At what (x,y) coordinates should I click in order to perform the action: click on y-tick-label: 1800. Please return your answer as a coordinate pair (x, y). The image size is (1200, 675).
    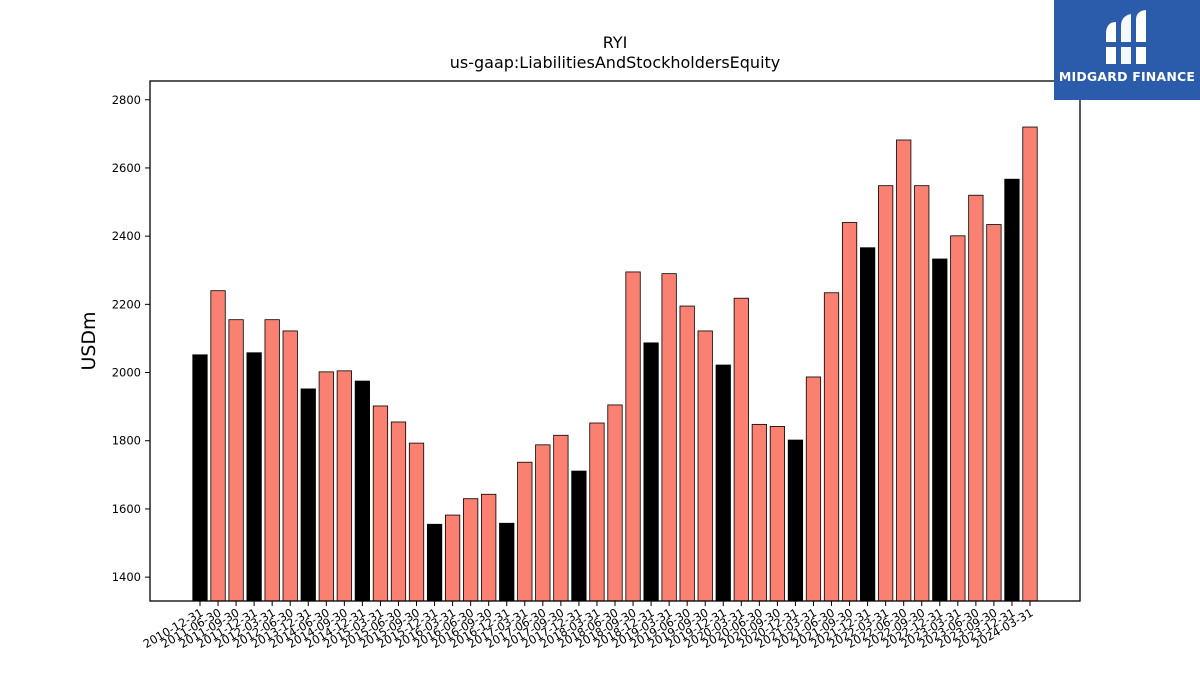
    Looking at the image, I should click on (126, 441).